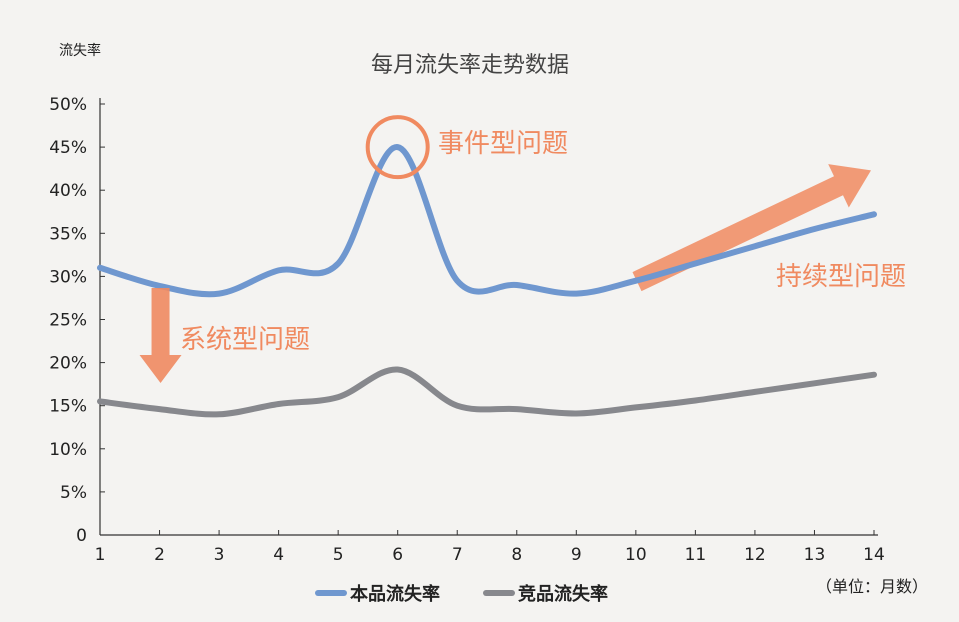 The height and width of the screenshot is (622, 959). What do you see at coordinates (874, 555) in the screenshot?
I see `x-tick-label: 14` at bounding box center [874, 555].